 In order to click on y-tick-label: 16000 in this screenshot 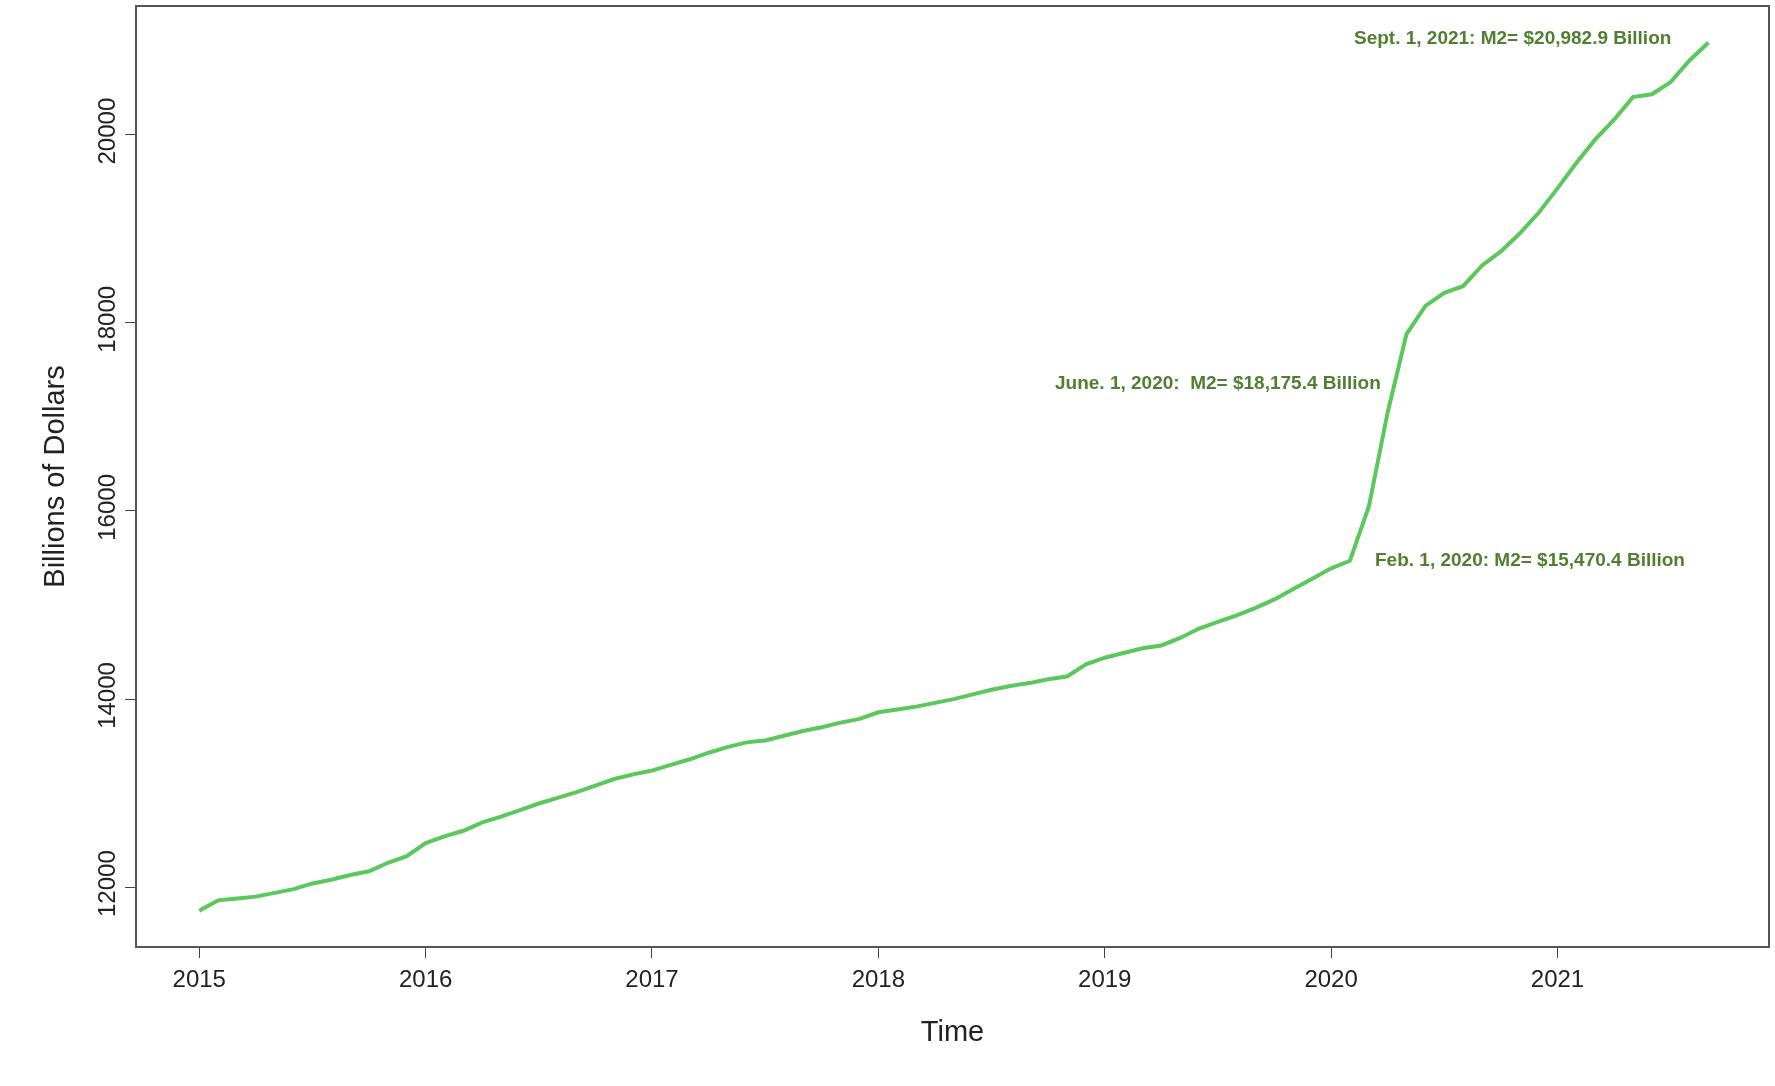, I will do `click(107, 507)`.